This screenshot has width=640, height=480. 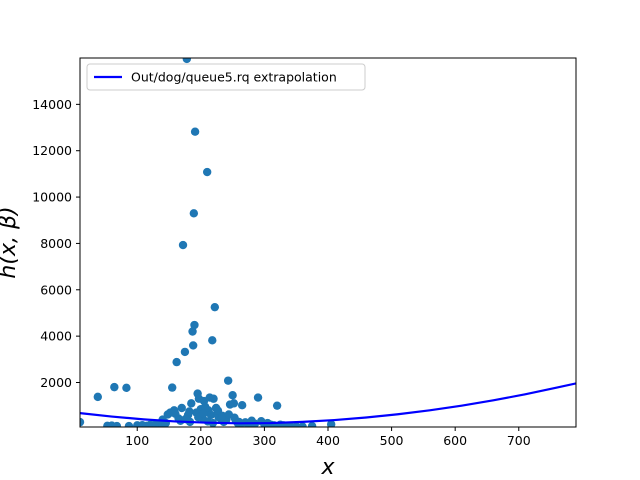 I want to click on y-tick-label: 8000, so click(x=56, y=243).